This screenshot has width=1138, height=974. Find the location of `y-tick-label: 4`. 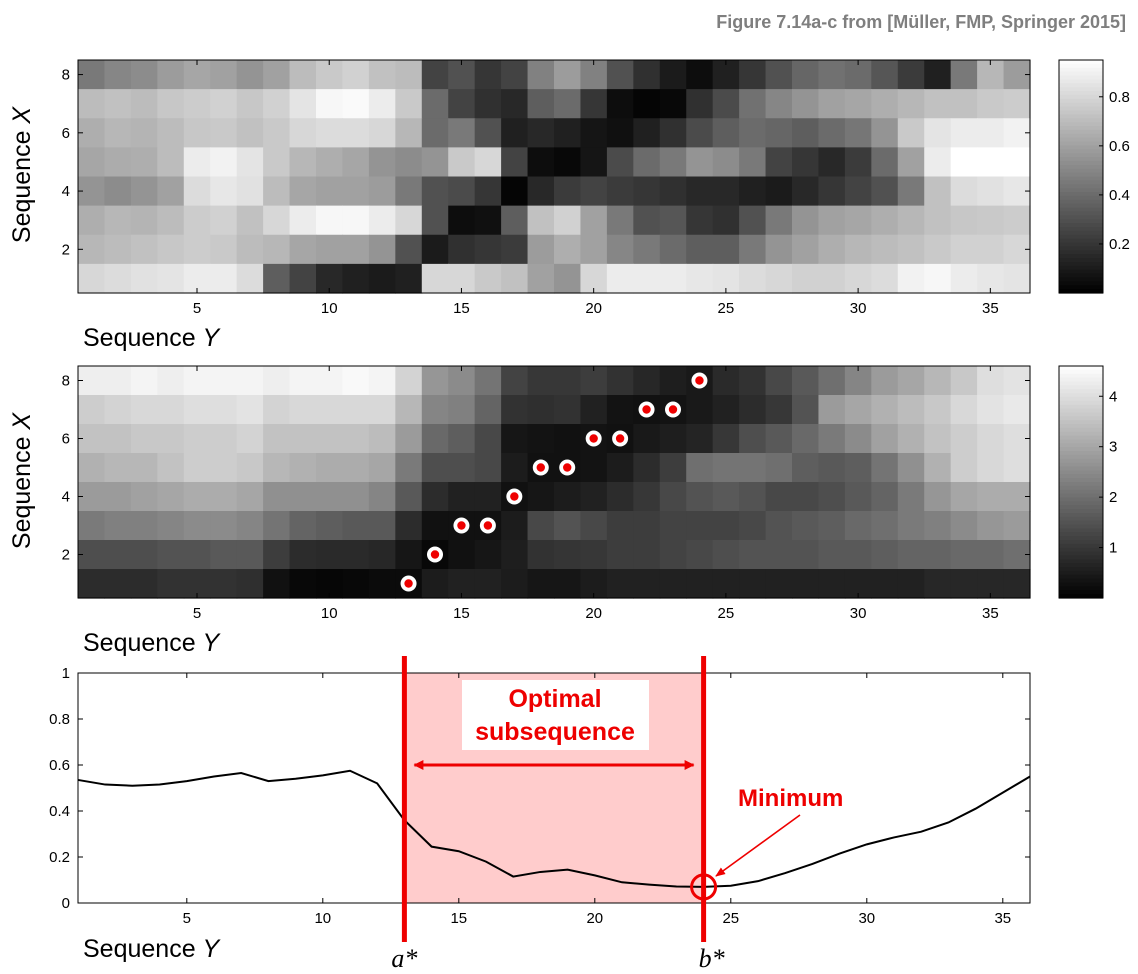

y-tick-label: 4 is located at coordinates (66, 497).